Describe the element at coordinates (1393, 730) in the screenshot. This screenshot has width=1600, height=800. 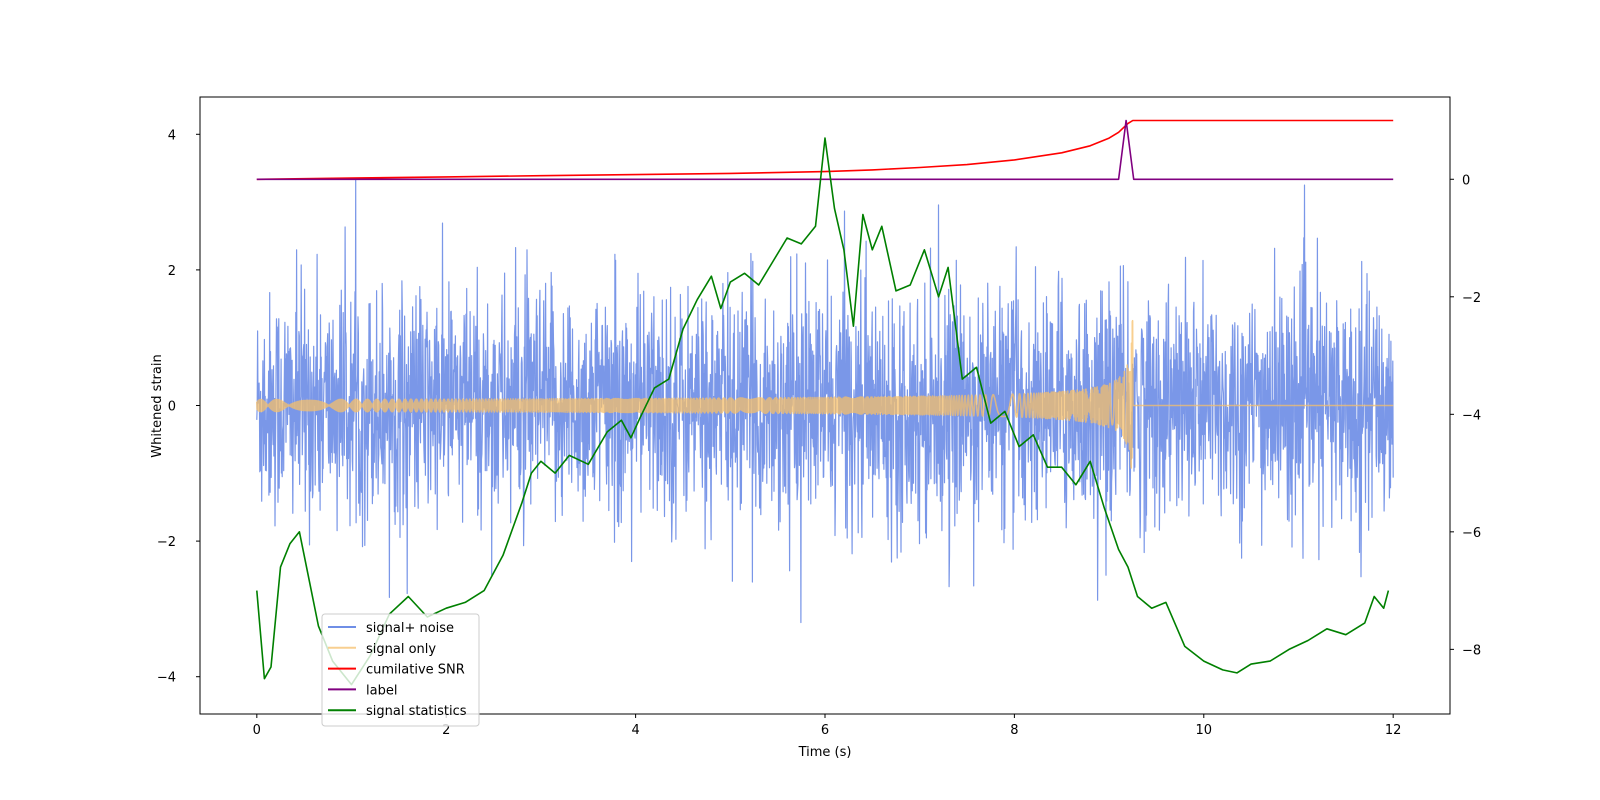
I see `x-tick-label: 12` at that location.